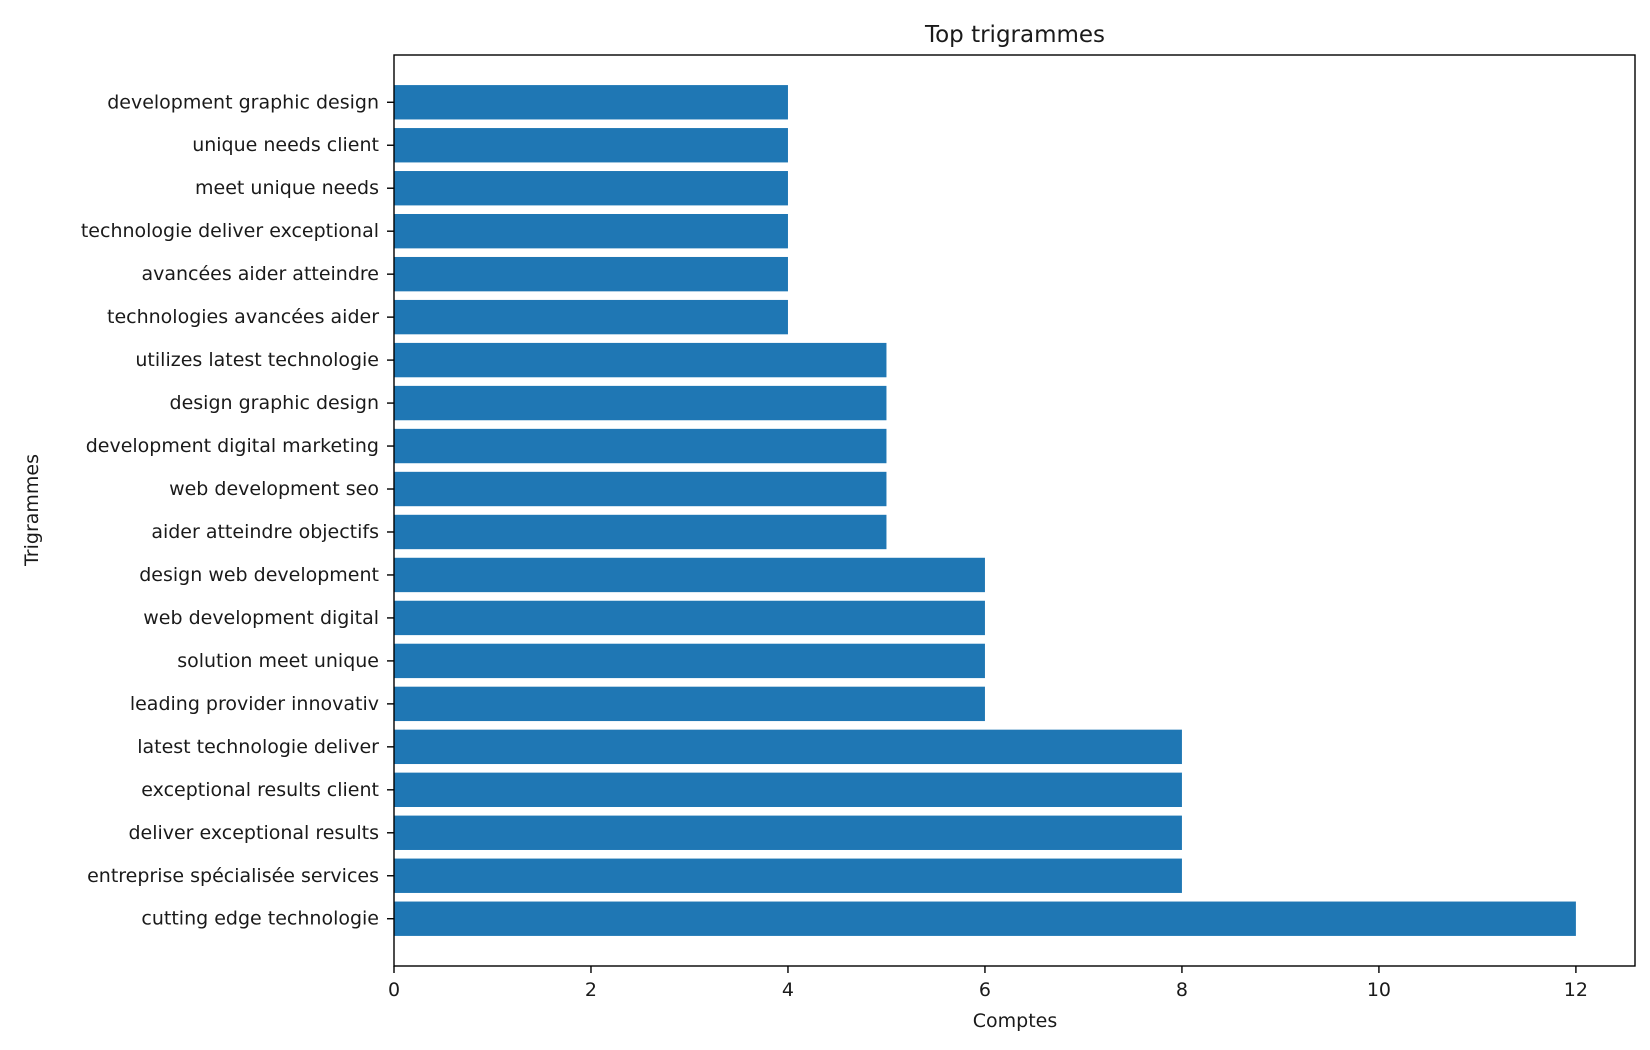 The image size is (1650, 1050). I want to click on y-tick-label: design graphic design, so click(274, 403).